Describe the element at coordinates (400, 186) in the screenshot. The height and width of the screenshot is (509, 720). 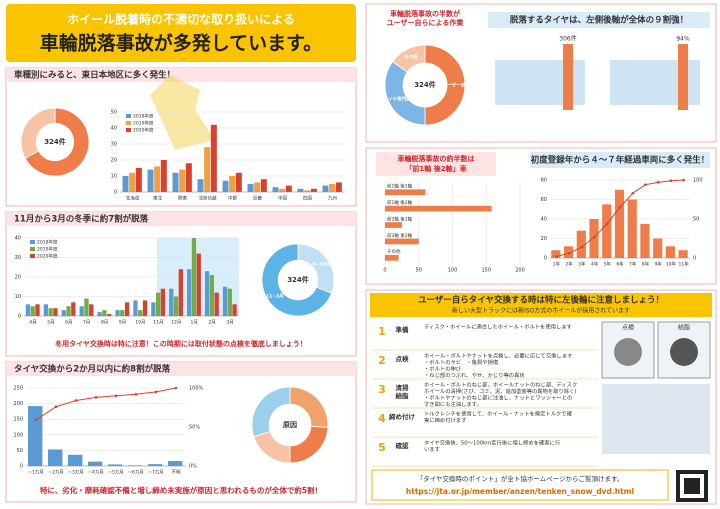
I see `category-label: 前1軸 後1軸` at that location.